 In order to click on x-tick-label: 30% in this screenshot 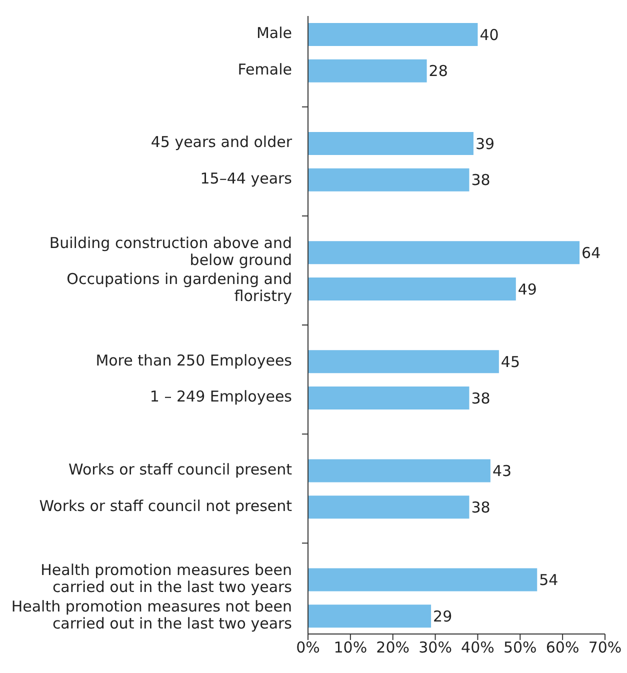, I will do `click(435, 647)`.